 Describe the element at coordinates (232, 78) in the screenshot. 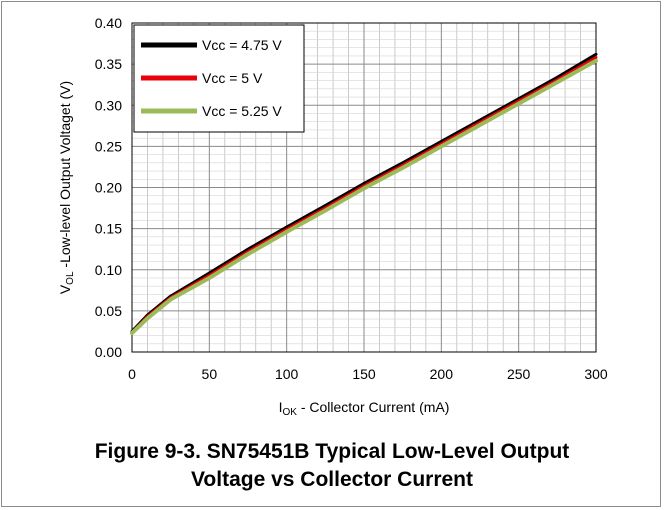

I see `legend-entry-label: Vcc = 5 V` at that location.